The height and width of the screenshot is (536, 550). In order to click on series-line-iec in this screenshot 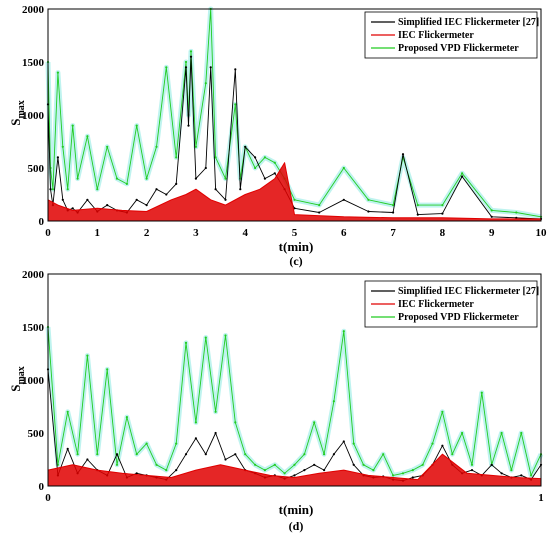, I will do `click(294, 467)`.